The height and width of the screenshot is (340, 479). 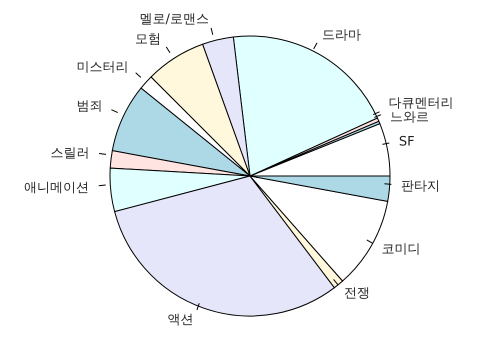 I want to click on slice-label: 코미디, so click(x=400, y=249).